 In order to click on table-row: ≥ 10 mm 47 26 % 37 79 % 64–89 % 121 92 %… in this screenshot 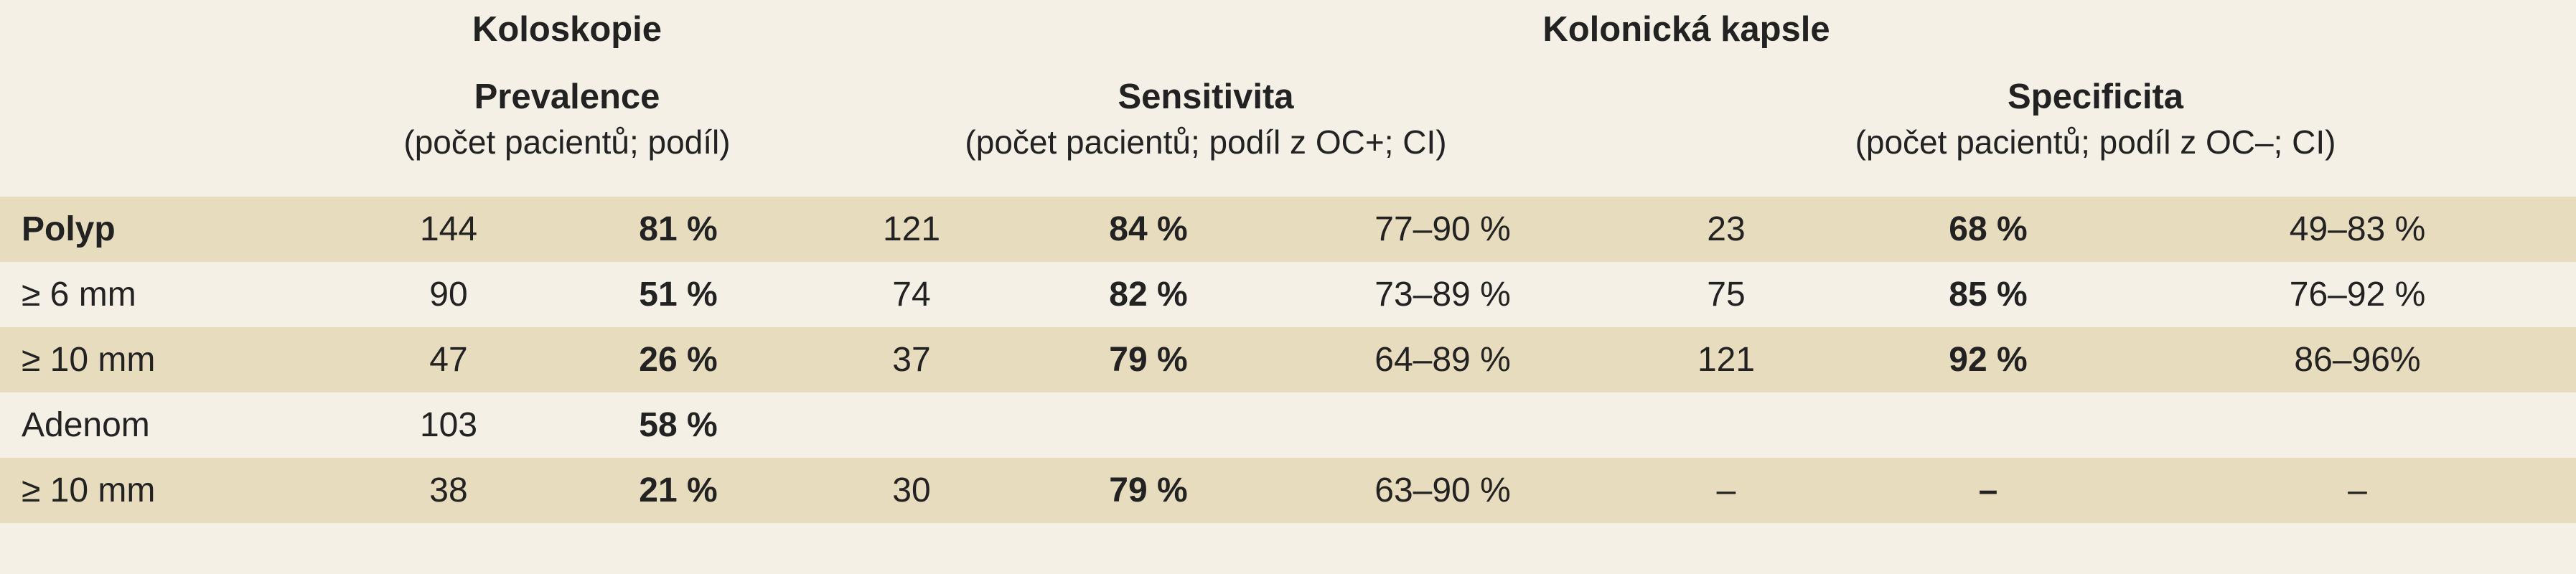, I will do `click(1288, 360)`.